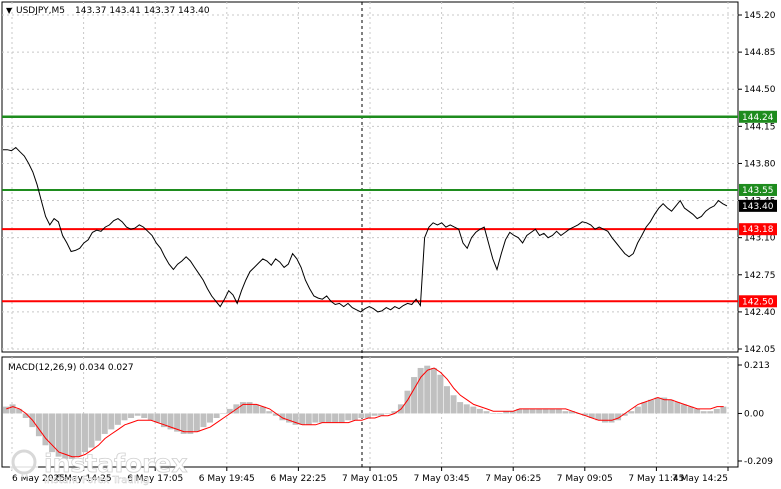 The width and height of the screenshot is (781, 489). What do you see at coordinates (760, 276) in the screenshot?
I see `price-tick-label: 142.75` at bounding box center [760, 276].